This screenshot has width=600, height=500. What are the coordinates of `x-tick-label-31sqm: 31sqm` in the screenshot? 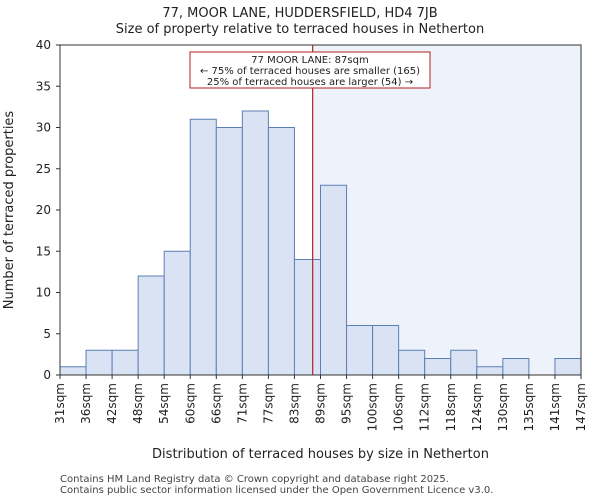 It's located at (60, 403).